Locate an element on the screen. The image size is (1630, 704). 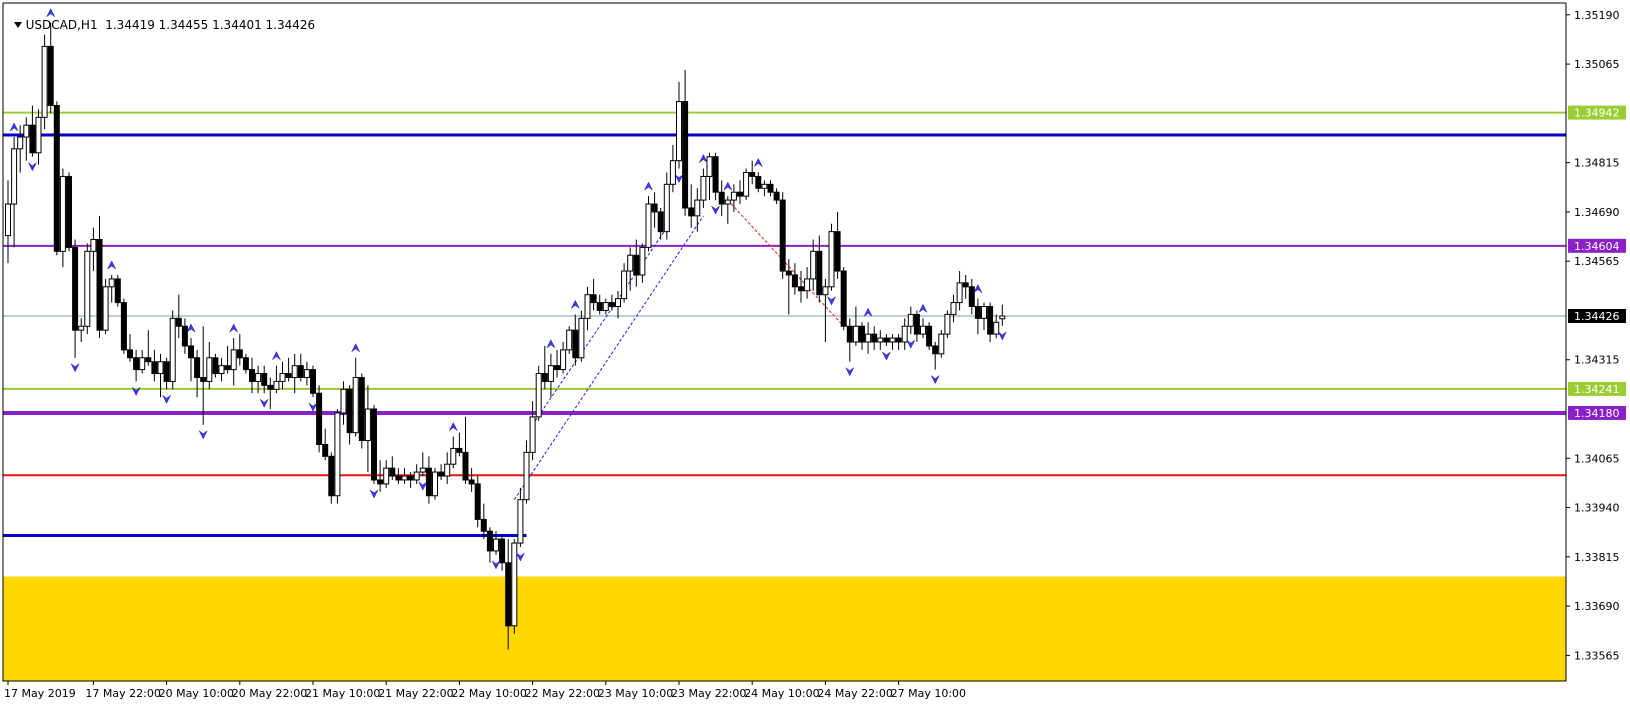
y-tick-label: 1.34565 is located at coordinates (1597, 261).